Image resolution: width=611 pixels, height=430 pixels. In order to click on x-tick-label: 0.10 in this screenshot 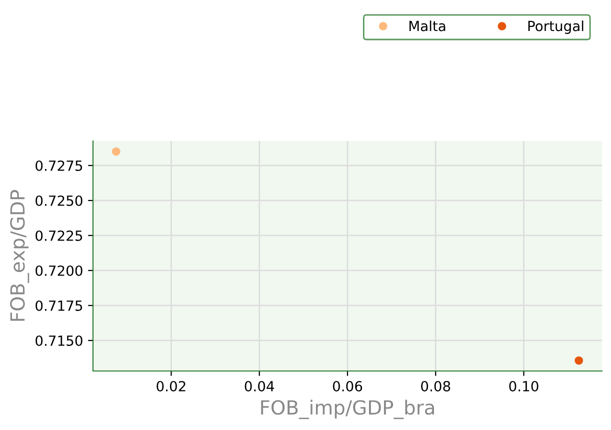, I will do `click(523, 386)`.